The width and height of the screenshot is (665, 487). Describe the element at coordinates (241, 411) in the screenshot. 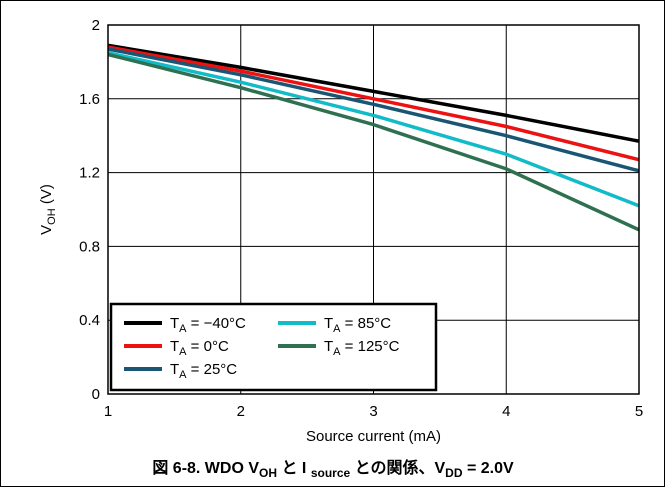

I see `x-tick-label-1: 2` at that location.